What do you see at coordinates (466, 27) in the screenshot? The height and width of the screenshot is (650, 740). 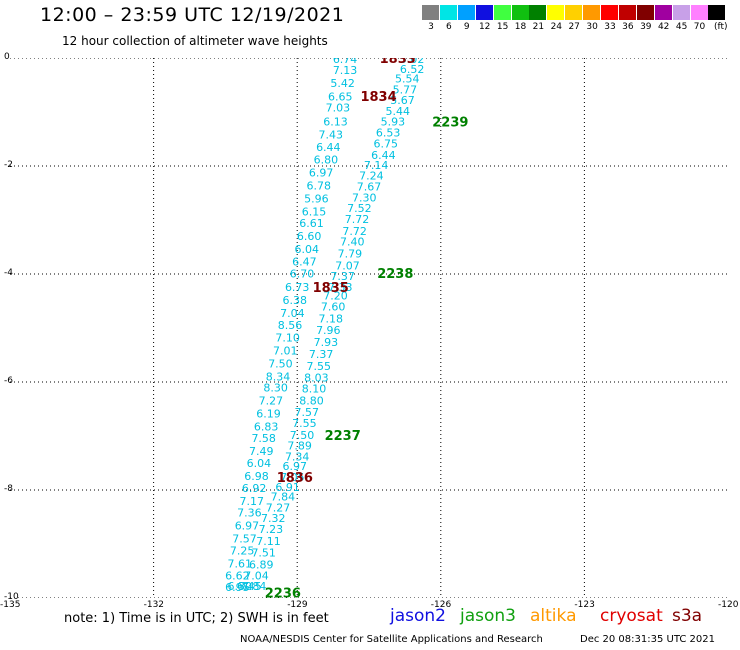 I see `colorbar-tick-label: 9` at bounding box center [466, 27].